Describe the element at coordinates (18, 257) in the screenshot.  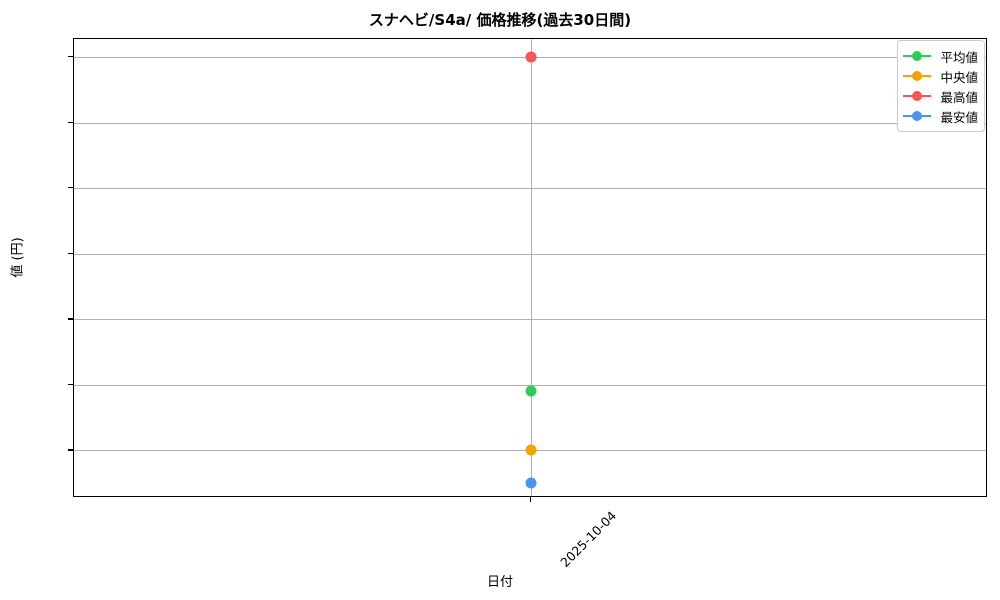
I see `y-axis-label: 値 (円)` at that location.